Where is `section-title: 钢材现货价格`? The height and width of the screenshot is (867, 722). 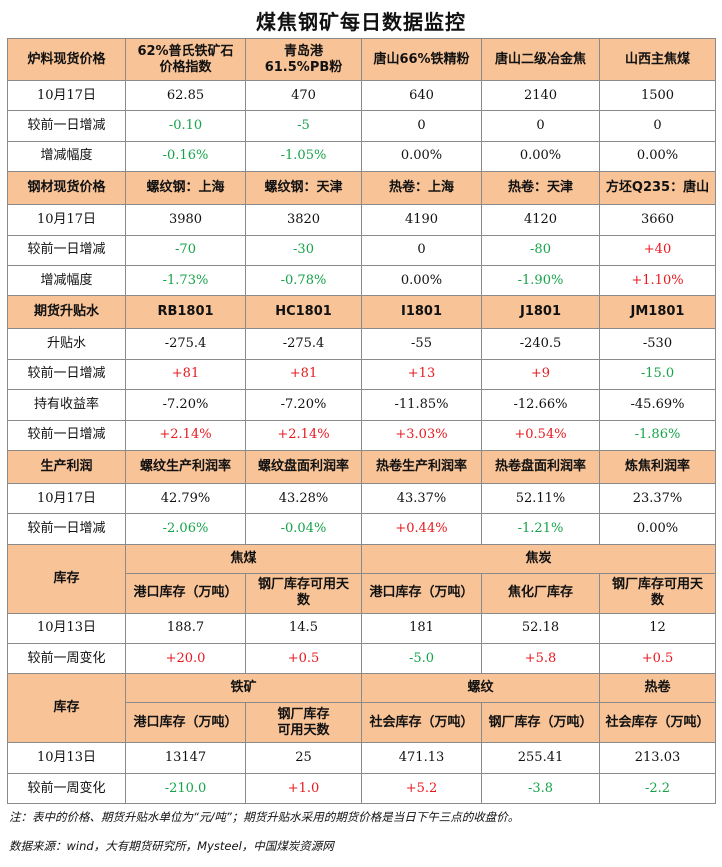
section-title: 钢材现货价格 is located at coordinates (66, 188).